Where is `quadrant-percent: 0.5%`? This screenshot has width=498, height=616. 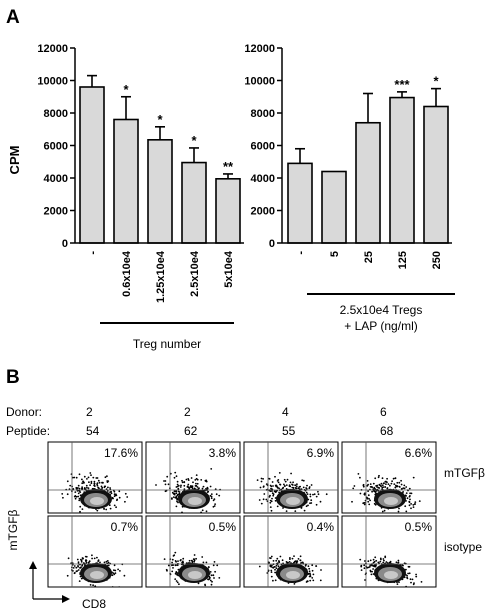 quadrant-percent: 0.5% is located at coordinates (223, 527).